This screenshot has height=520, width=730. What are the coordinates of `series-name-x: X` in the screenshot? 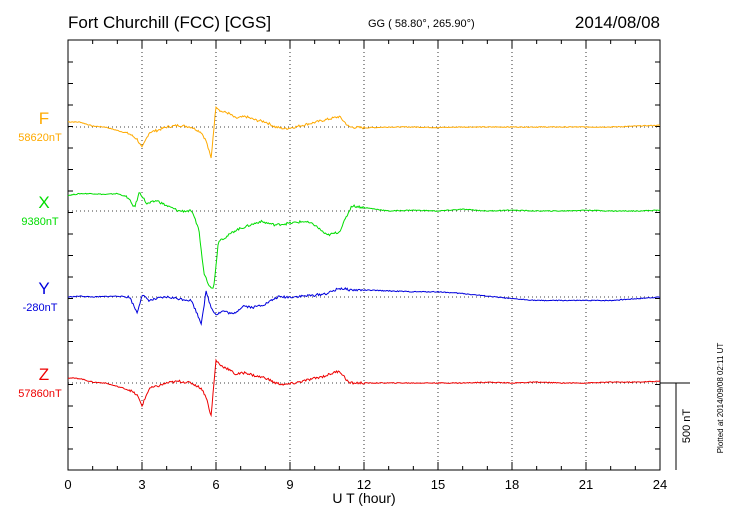 It's located at (43, 202).